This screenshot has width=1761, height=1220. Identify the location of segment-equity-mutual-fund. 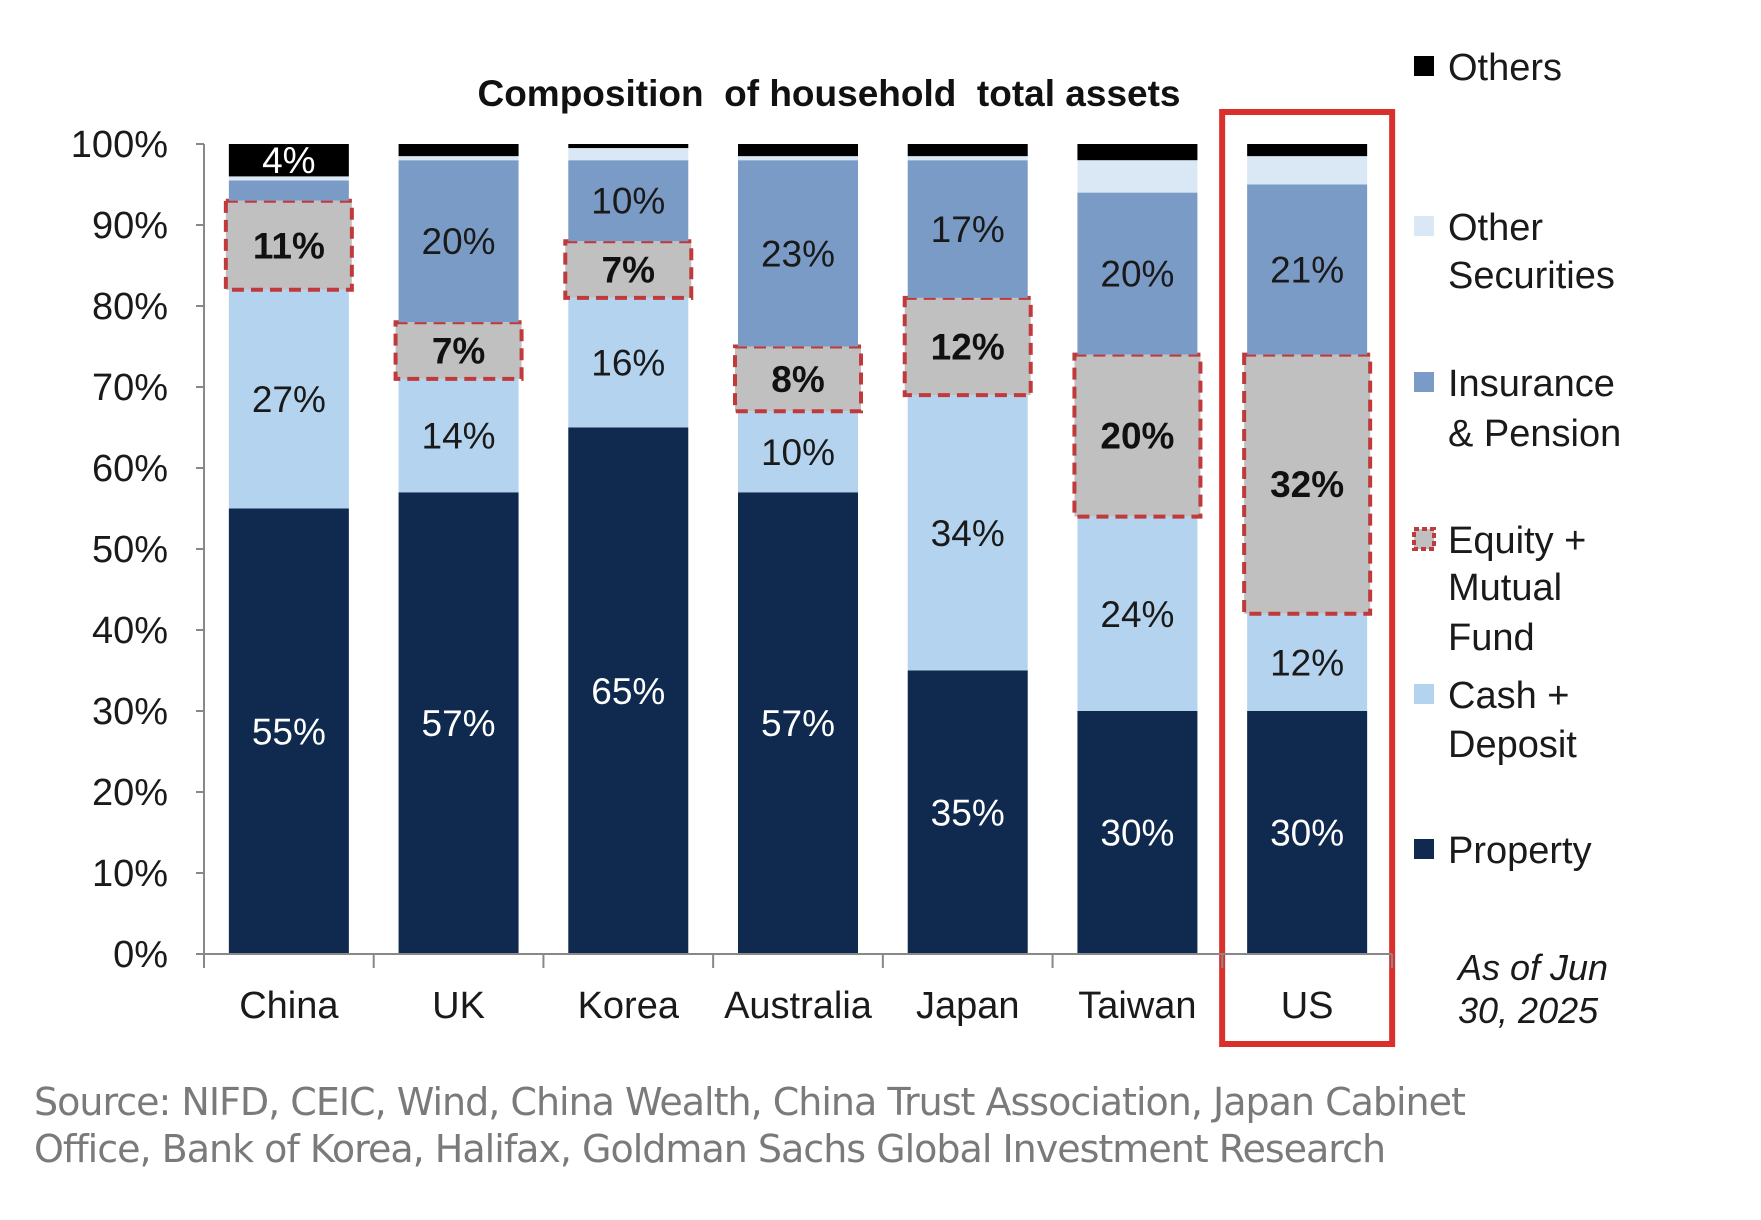
(967, 346).